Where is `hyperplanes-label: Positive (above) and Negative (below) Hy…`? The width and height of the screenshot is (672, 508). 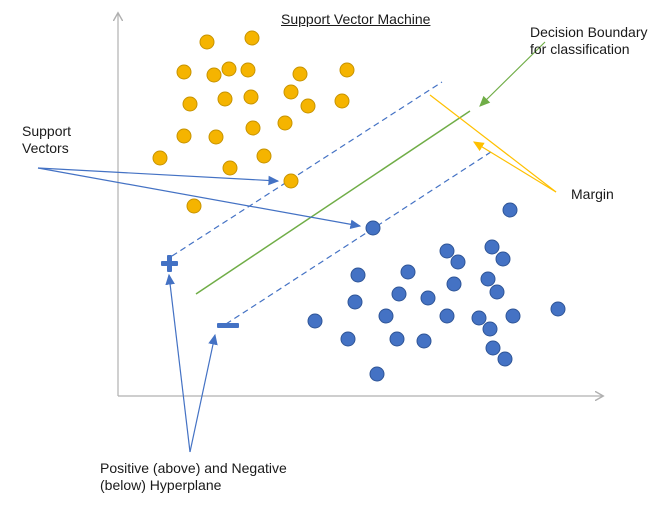
hyperplanes-label: Positive (above) and Negative (below) Hy… is located at coordinates (193, 477).